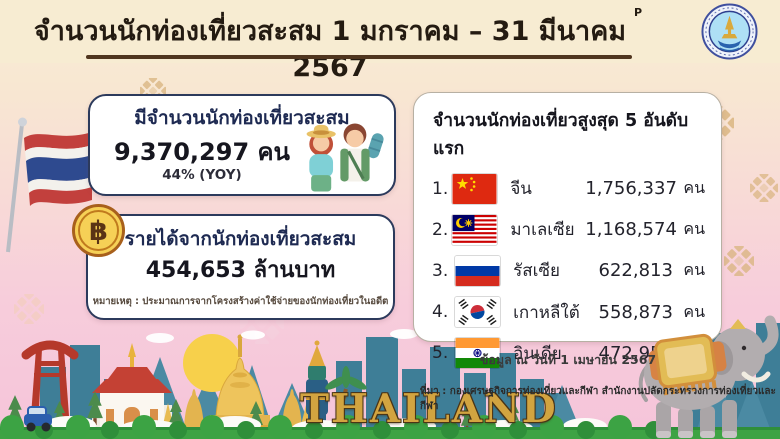 This screenshot has height=439, width=780. Describe the element at coordinates (474, 188) in the screenshot. I see `china-flag-icon` at that location.